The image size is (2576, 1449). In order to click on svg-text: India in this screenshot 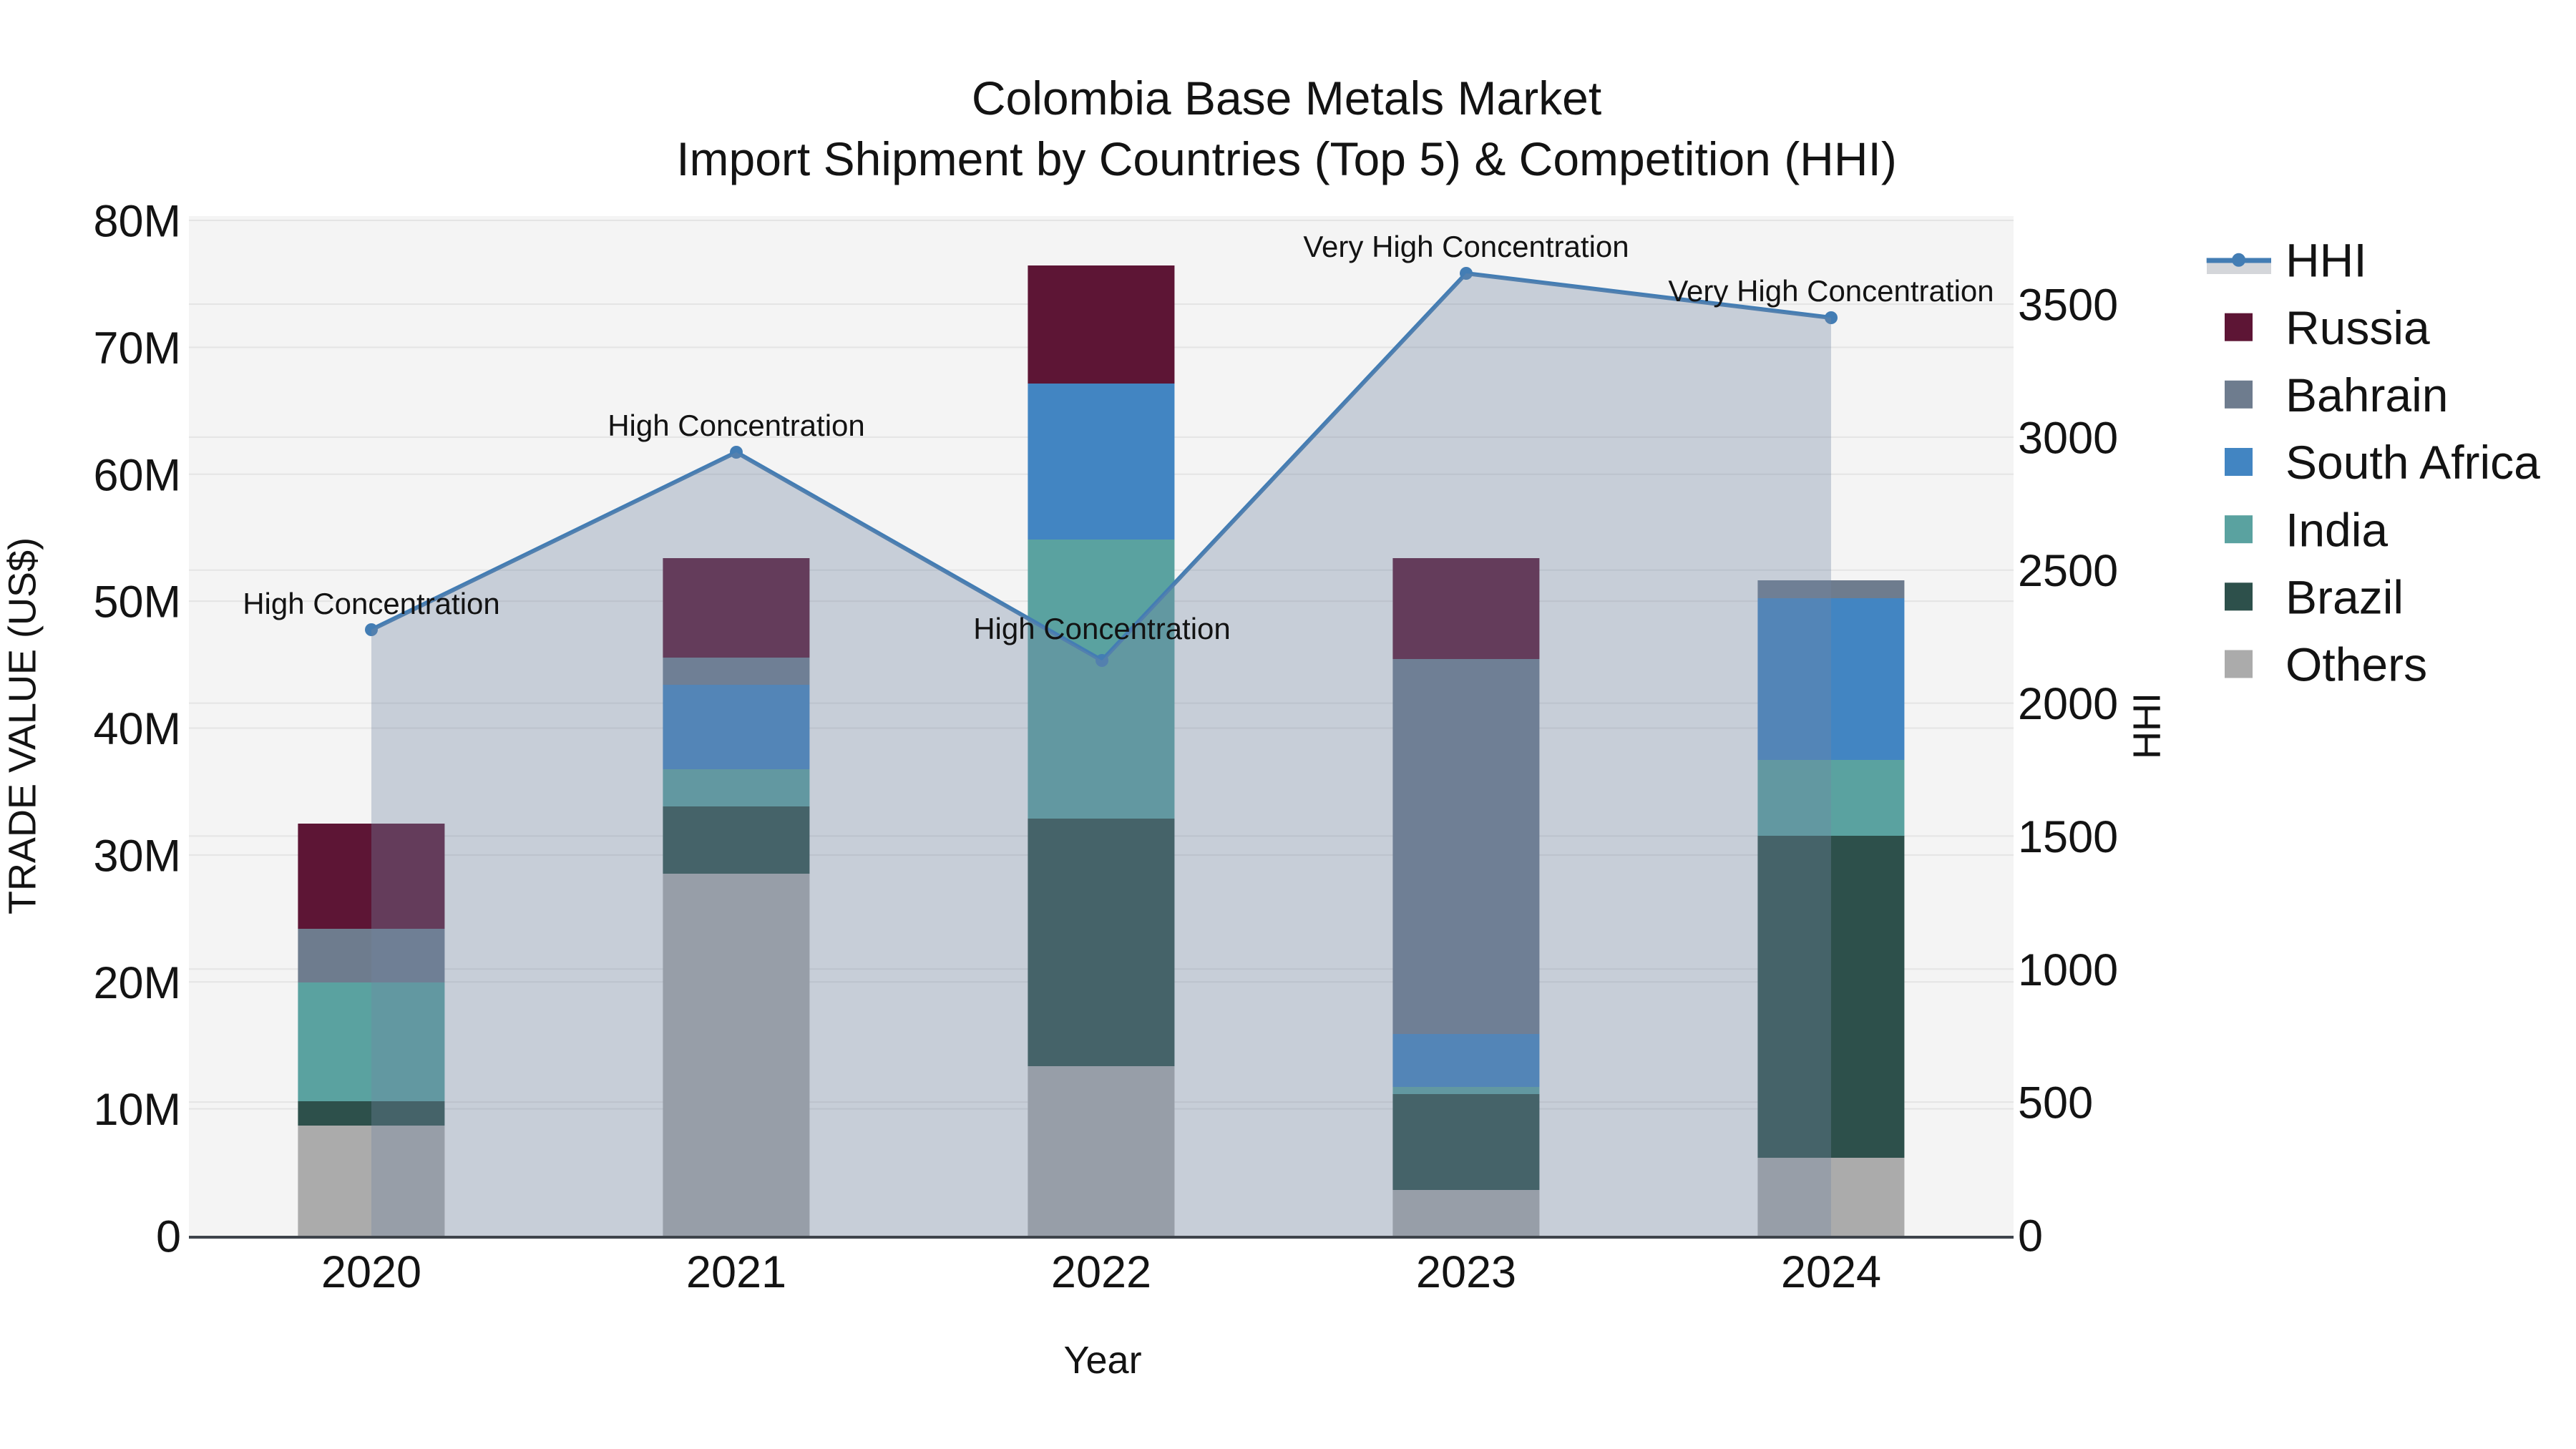, I will do `click(2336, 529)`.